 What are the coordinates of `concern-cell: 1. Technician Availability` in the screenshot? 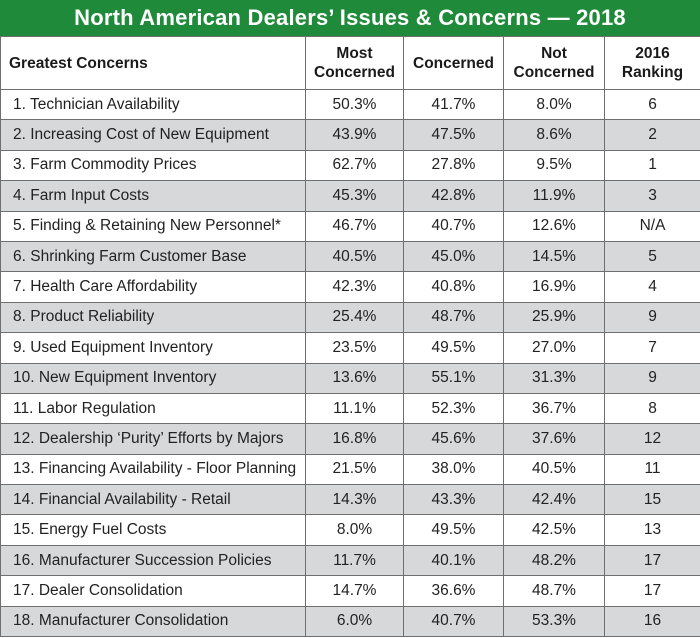 It's located at (153, 104).